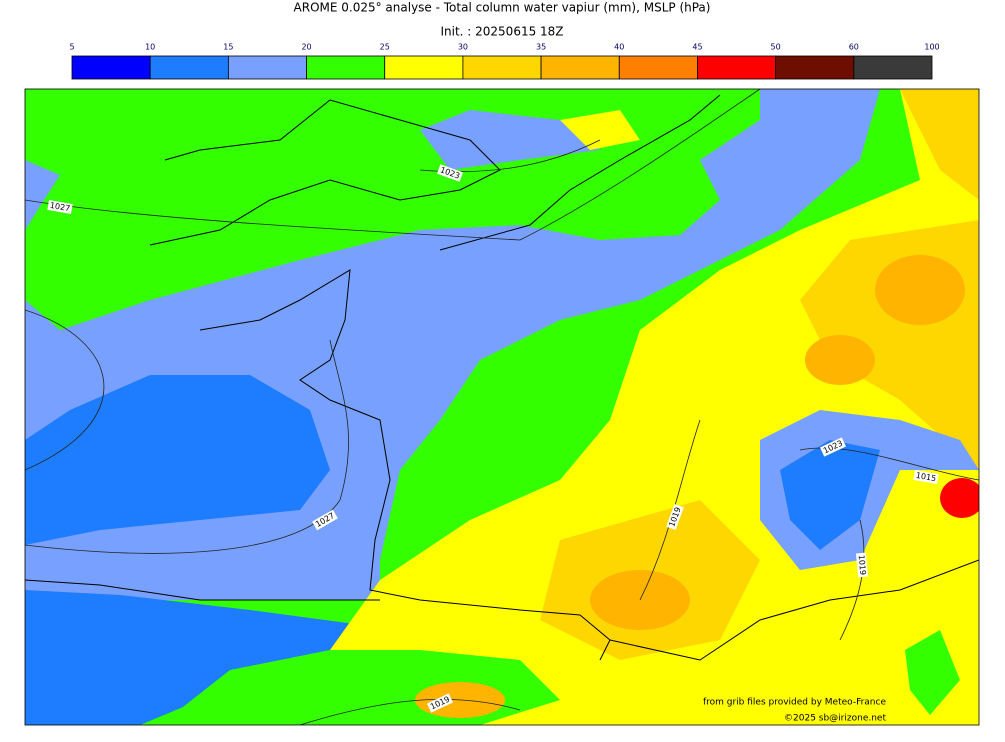  Describe the element at coordinates (697, 47) in the screenshot. I see `colorbar-label: 45` at that location.